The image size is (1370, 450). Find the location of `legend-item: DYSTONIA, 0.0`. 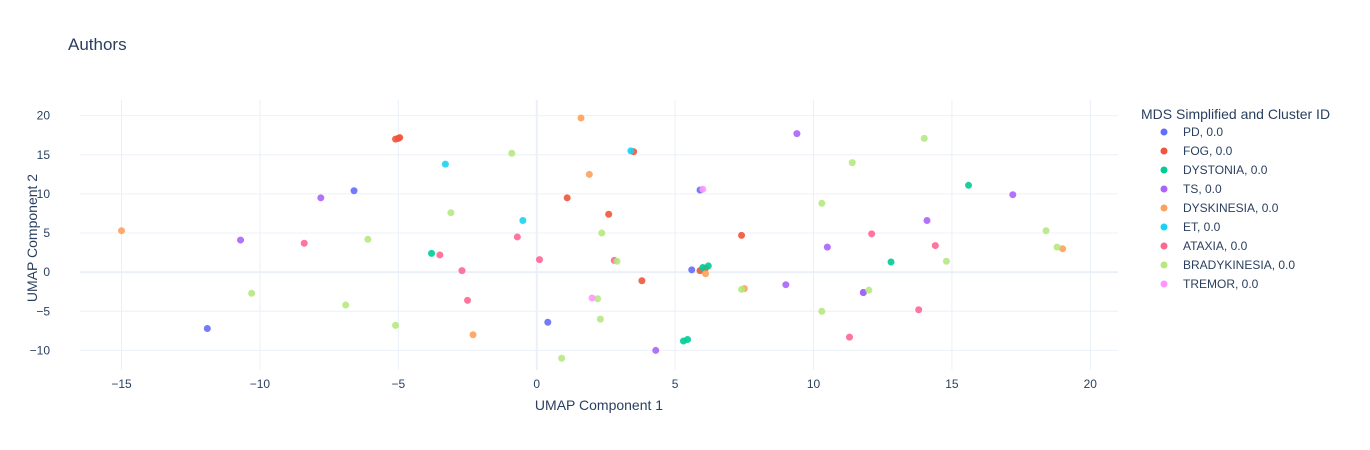

legend-item: DYSTONIA, 0.0 is located at coordinates (1214, 170).